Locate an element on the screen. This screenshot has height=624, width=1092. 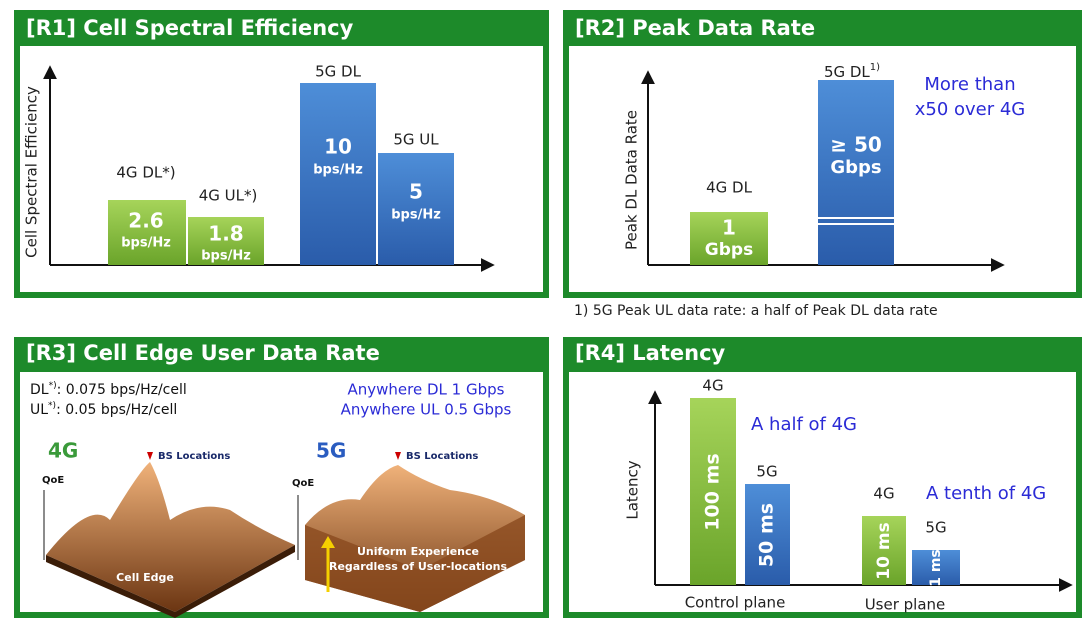
note: x50 over 4G is located at coordinates (970, 109).